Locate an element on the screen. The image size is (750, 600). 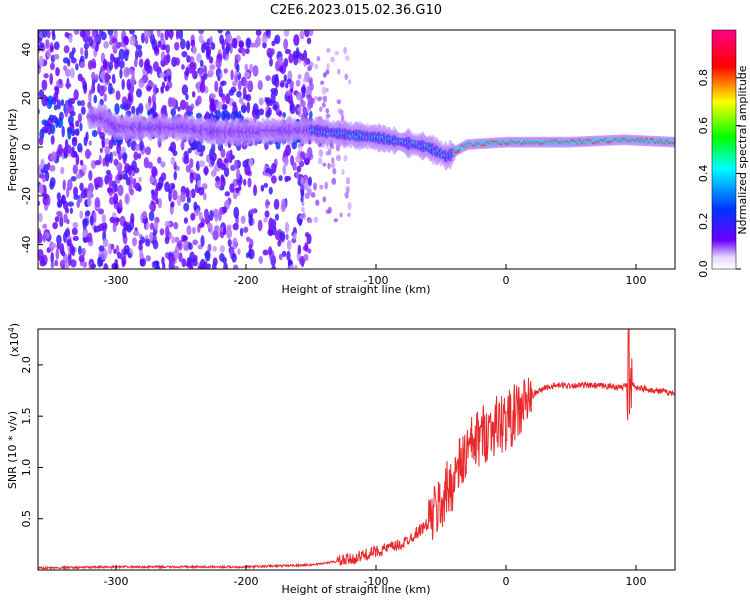
snr-y-tick-label: 1.5 is located at coordinates (26, 416).